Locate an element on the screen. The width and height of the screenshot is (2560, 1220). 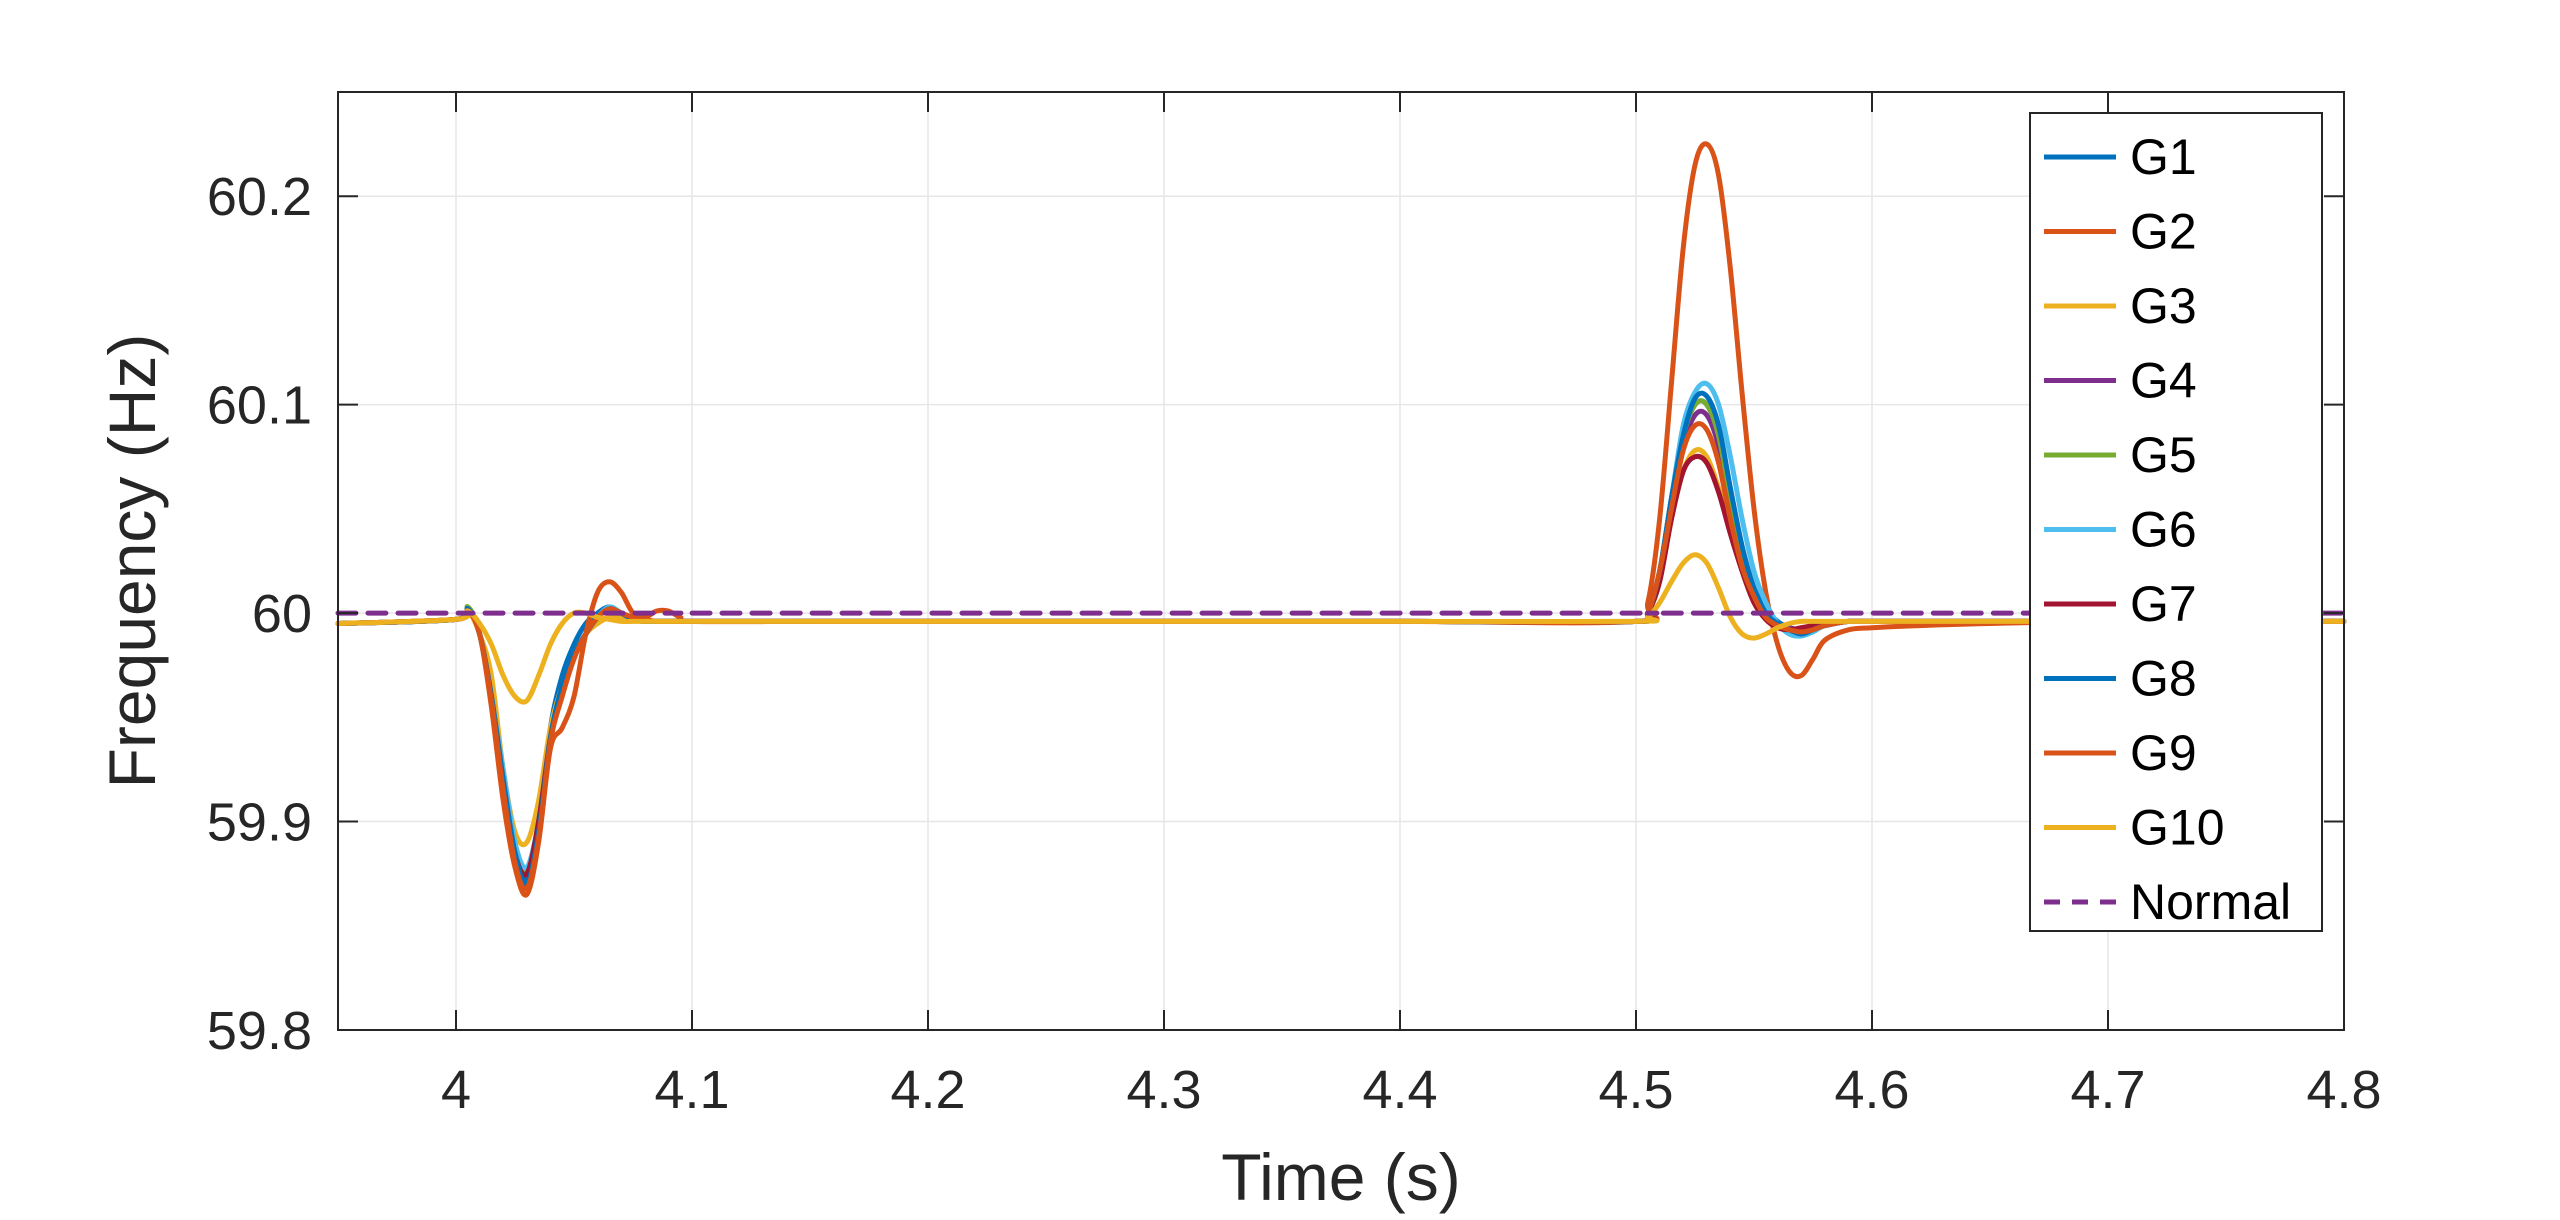
y-tick-labels: 59.8 59.9 60 60.1 60.2 is located at coordinates (259, 614).